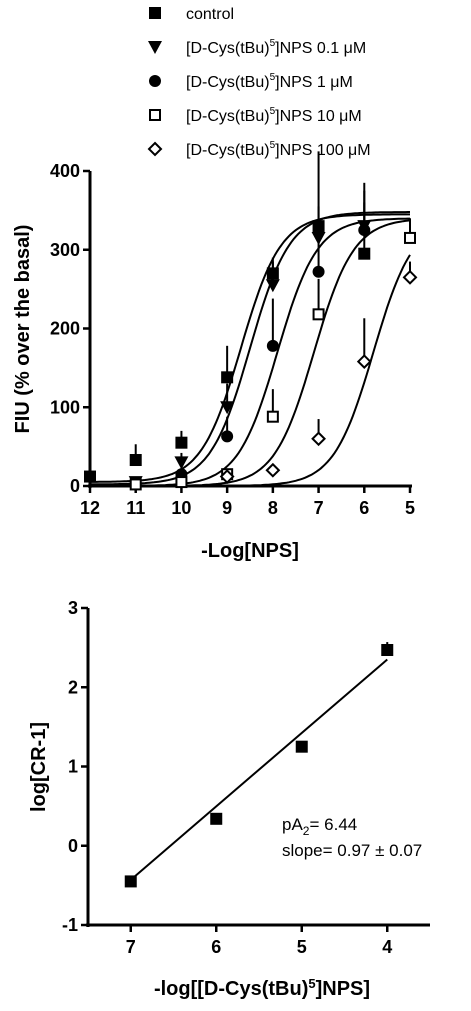  Describe the element at coordinates (130, 881) in the screenshot. I see `point-2-p0` at that location.